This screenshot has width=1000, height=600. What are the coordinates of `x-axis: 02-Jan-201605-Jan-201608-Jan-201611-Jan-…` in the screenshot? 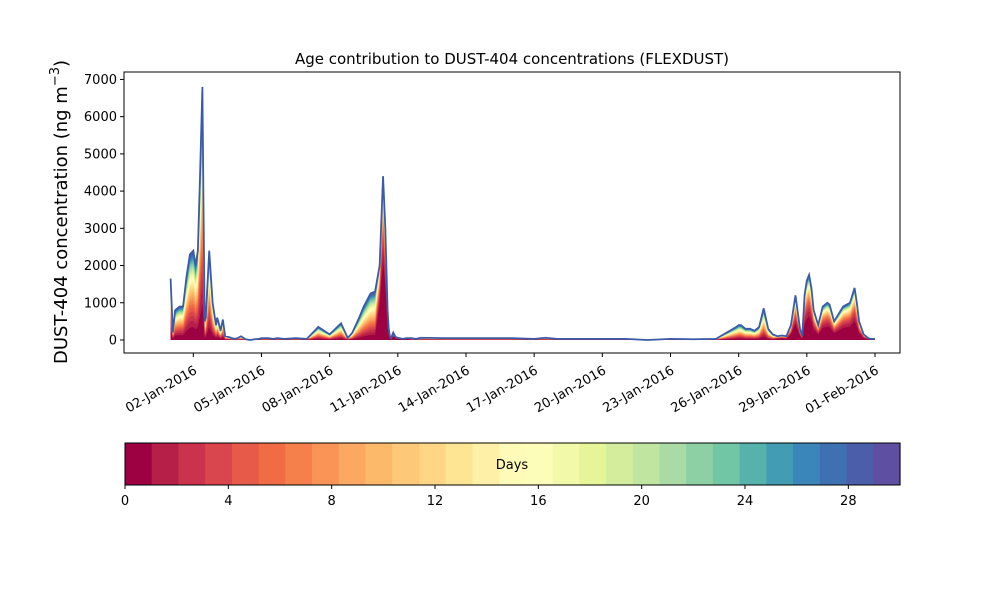 It's located at (502, 385).